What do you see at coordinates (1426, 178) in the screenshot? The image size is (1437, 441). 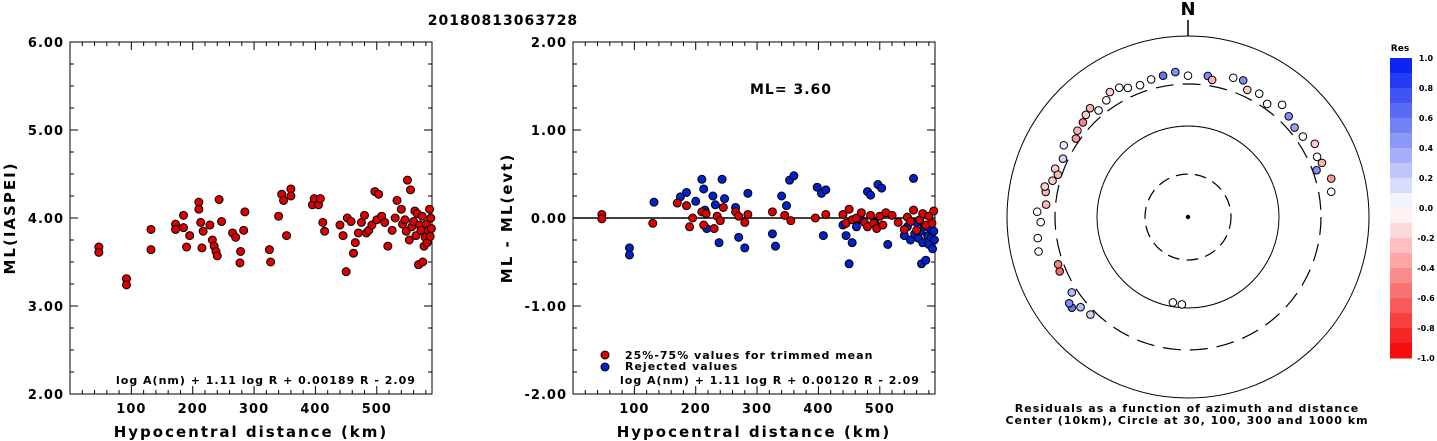 I see `colorbar-tick-label: 0.2` at bounding box center [1426, 178].